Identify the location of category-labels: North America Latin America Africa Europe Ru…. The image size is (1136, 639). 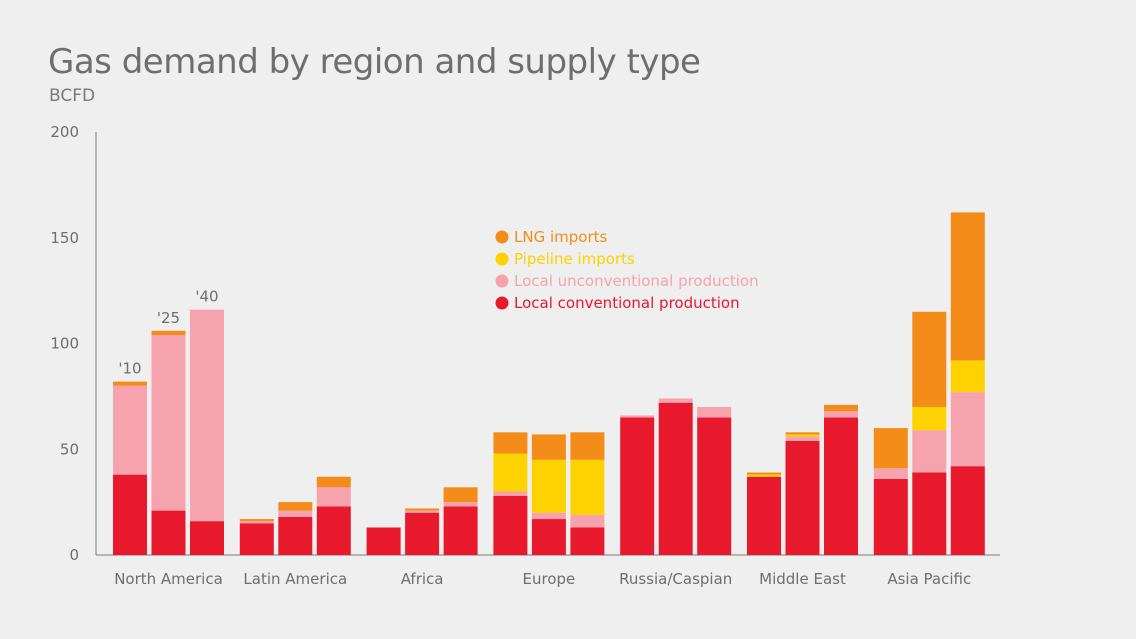
(542, 579).